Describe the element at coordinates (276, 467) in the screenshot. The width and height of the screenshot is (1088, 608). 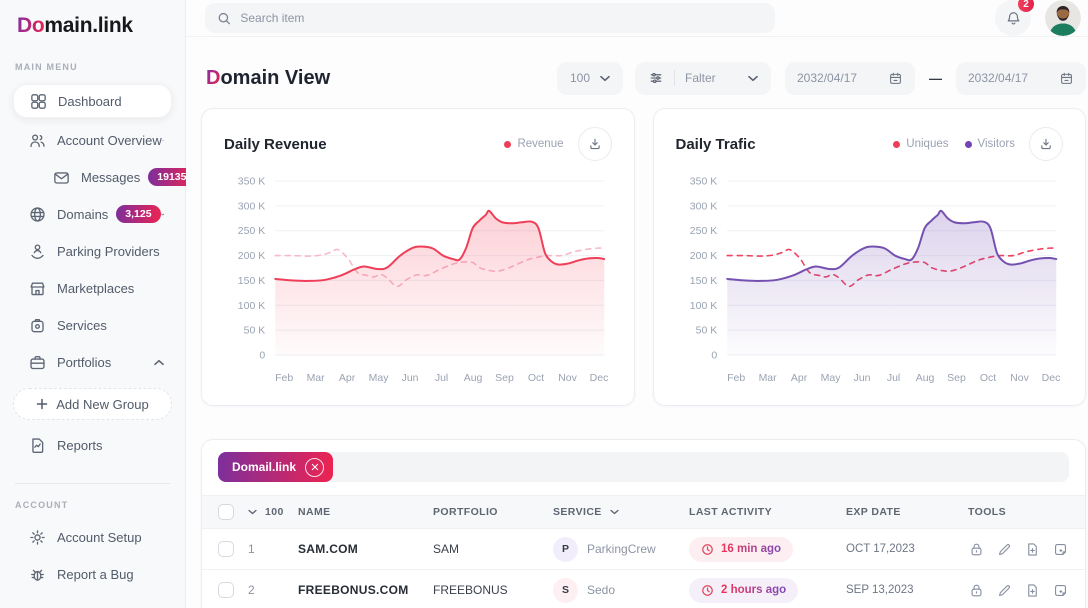
I see `filter-chip-domail-link: Domail.link` at that location.